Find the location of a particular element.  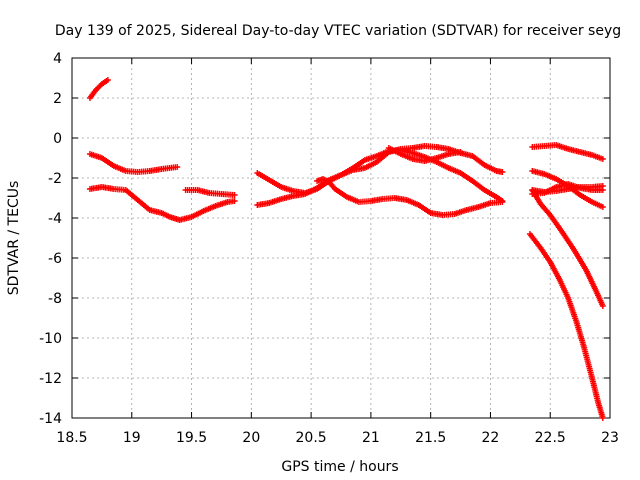

y-tick-label: -8 is located at coordinates (55, 299).